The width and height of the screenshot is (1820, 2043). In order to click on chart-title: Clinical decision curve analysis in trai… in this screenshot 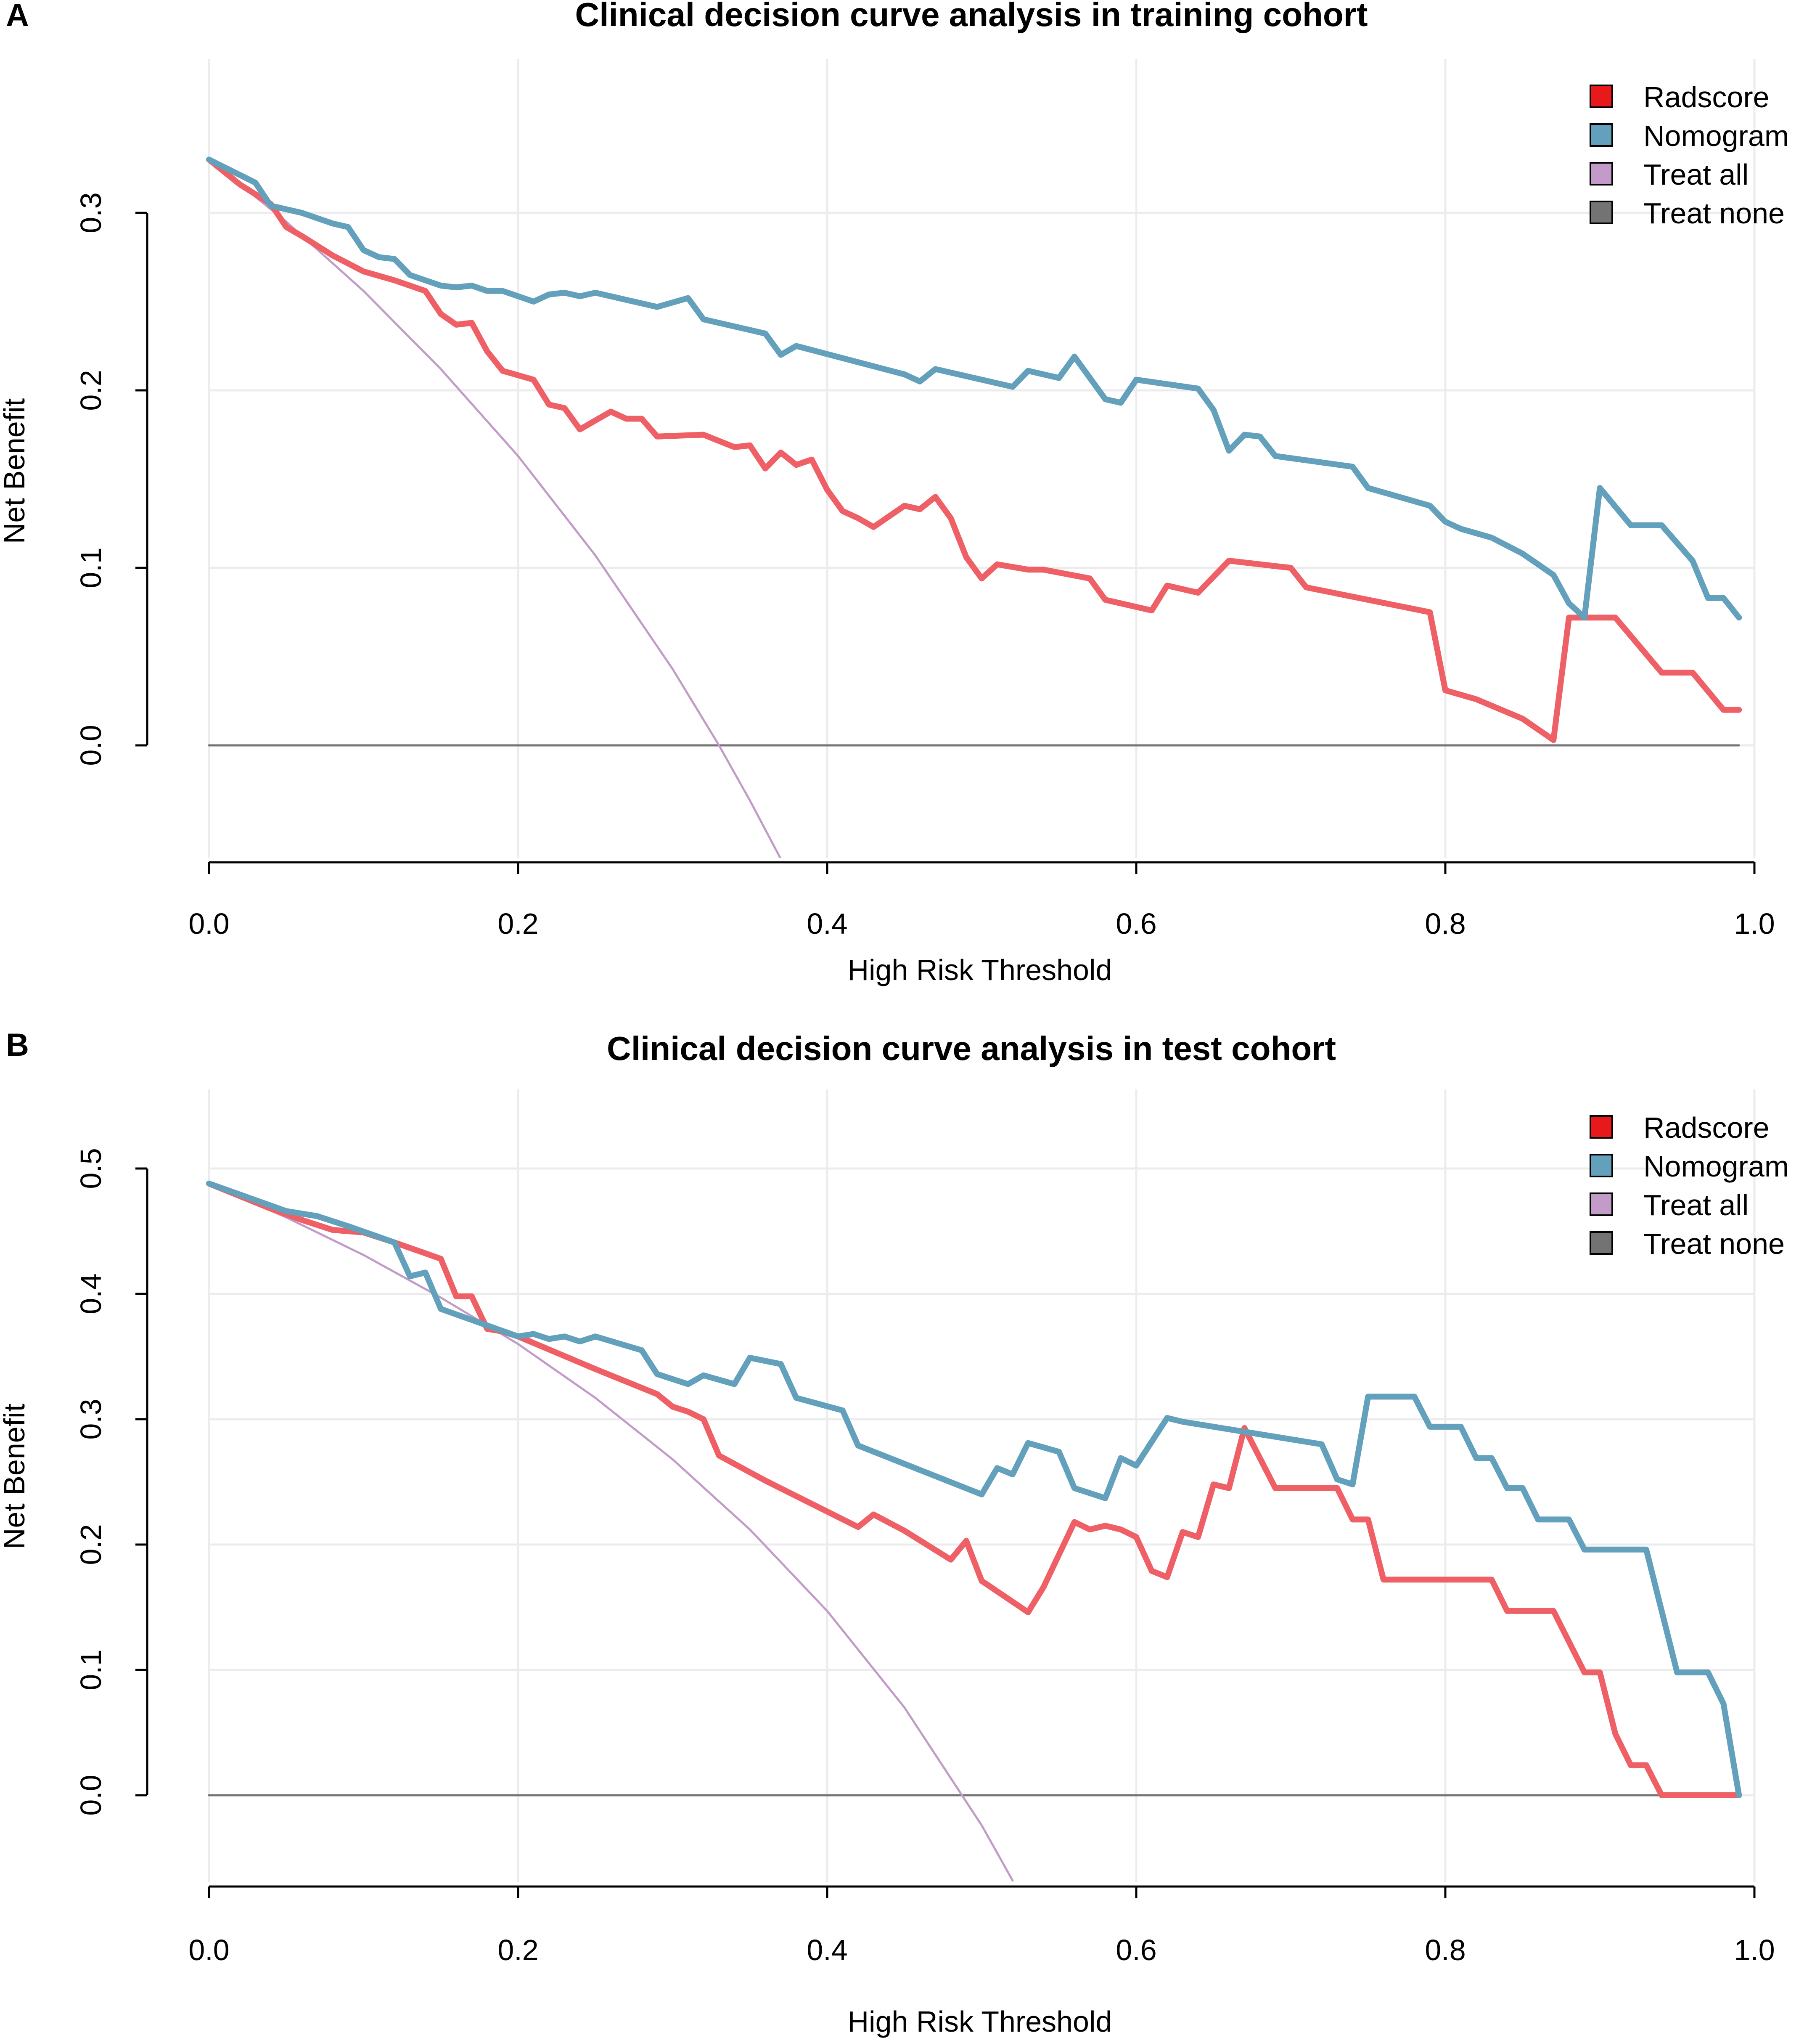, I will do `click(971, 16)`.